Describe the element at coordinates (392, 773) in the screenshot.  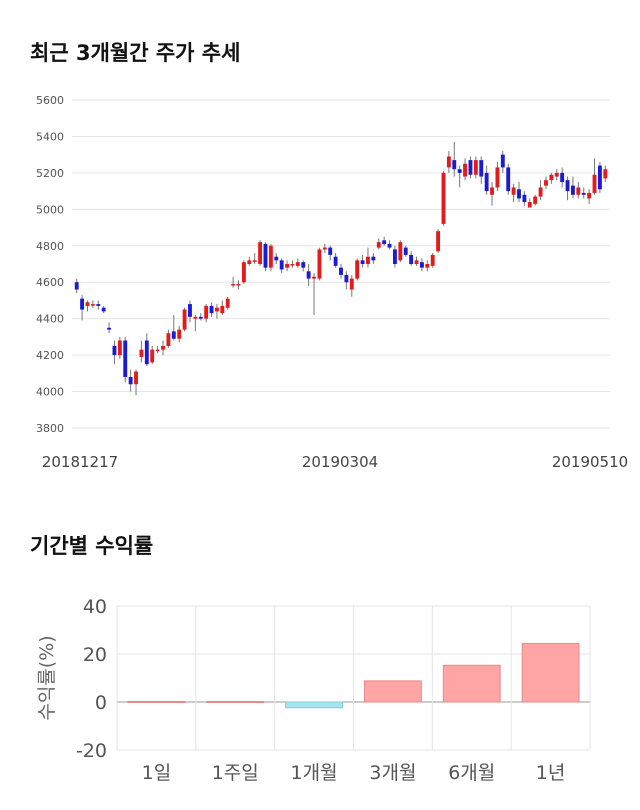
I see `x-category-label: 3개월` at that location.